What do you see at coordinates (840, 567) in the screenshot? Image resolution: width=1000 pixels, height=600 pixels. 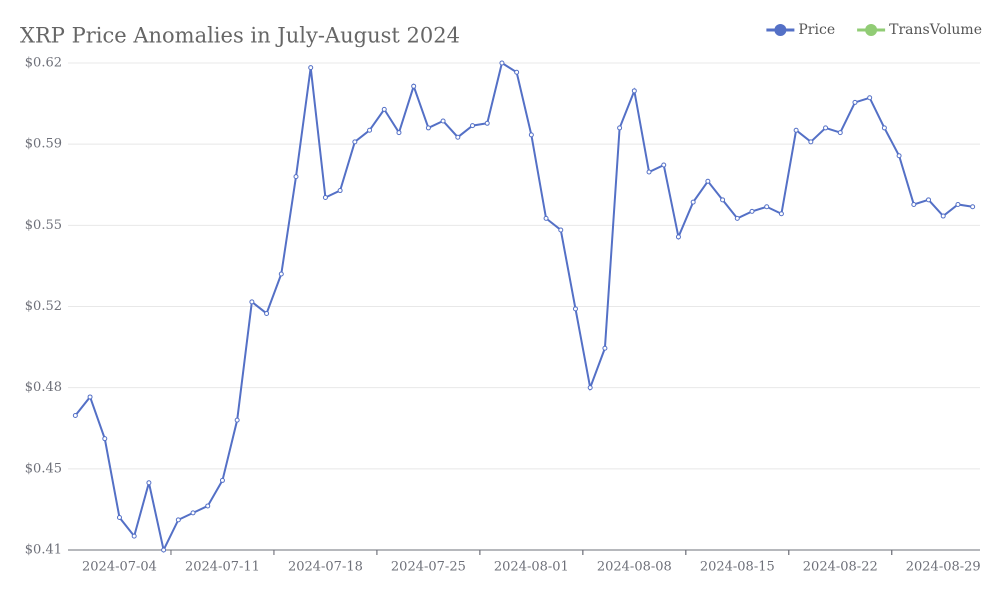 I see `x-tick-label: 2024-08-22` at bounding box center [840, 567].